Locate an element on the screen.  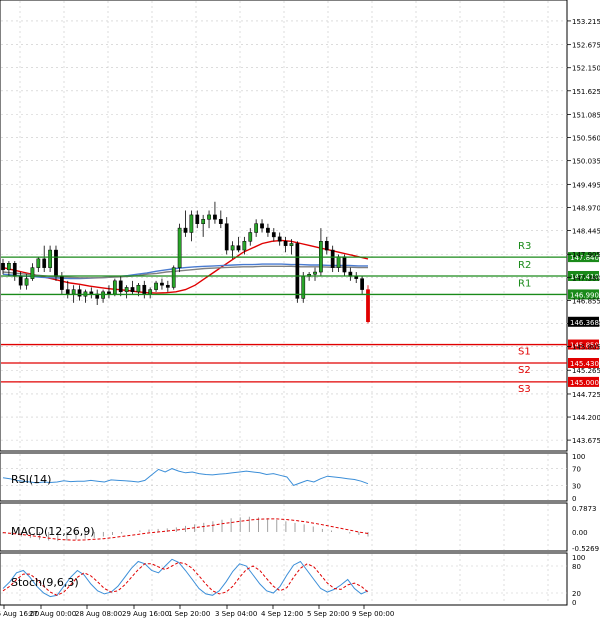
stoch-line is located at coordinates (185, 578).